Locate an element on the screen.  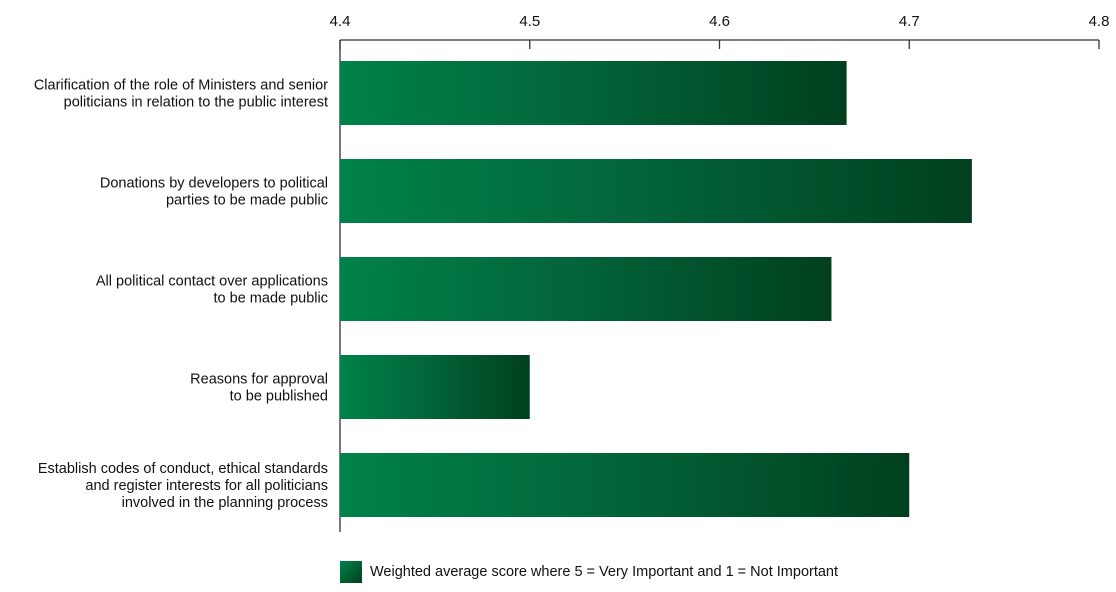
category-label: Reasons for approval to be published is located at coordinates (259, 388).